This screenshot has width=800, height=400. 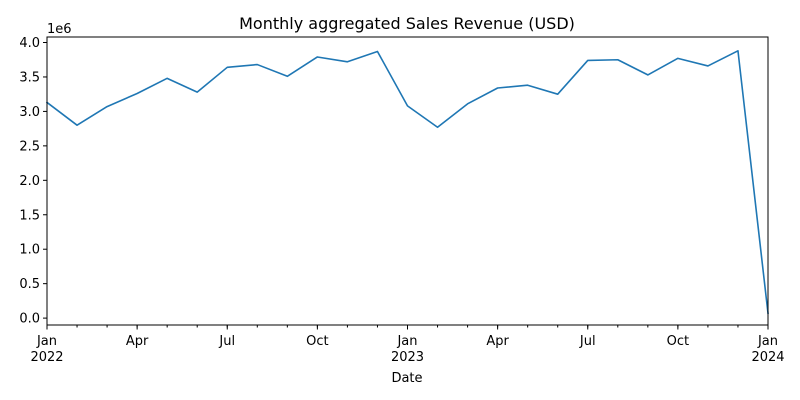 What do you see at coordinates (767, 357) in the screenshot?
I see `x-tick-year-label: 2024` at bounding box center [767, 357].